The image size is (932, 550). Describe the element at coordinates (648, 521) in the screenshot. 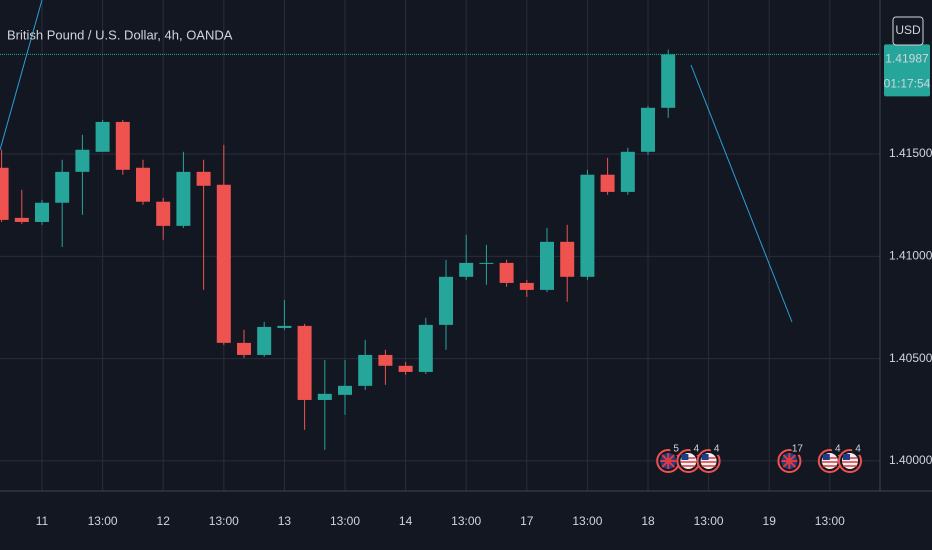

I see `x-tick-label: 18` at that location.